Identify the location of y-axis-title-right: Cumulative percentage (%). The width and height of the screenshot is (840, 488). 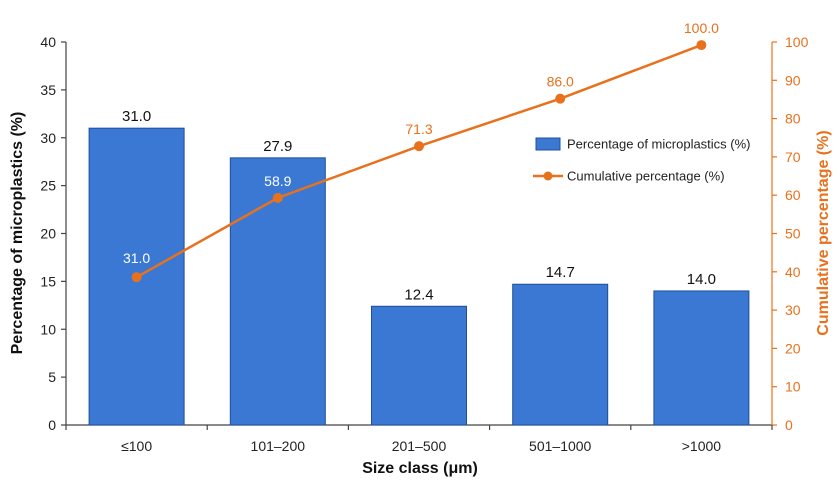
(823, 232).